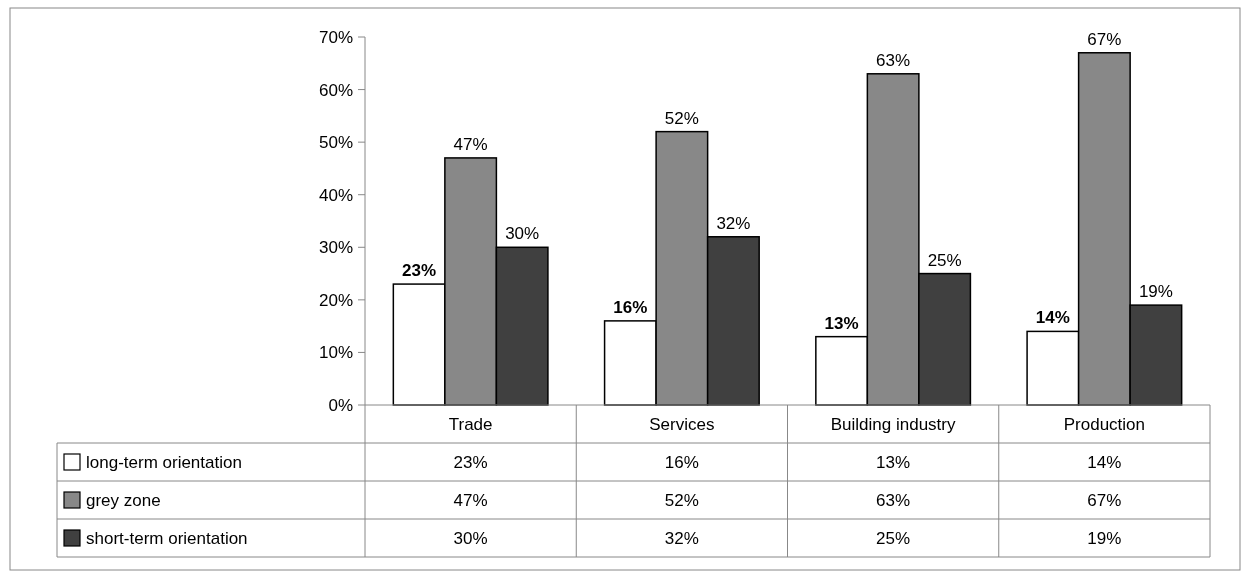  I want to click on data-label: 14%, so click(1104, 462).